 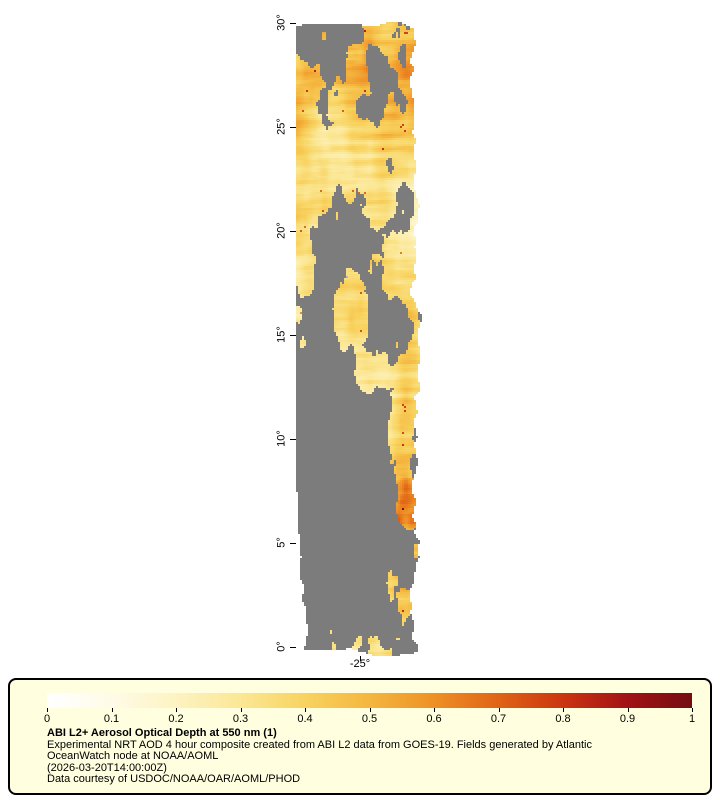 What do you see at coordinates (281, 438) in the screenshot?
I see `latitude-tick-label: 10°` at bounding box center [281, 438].